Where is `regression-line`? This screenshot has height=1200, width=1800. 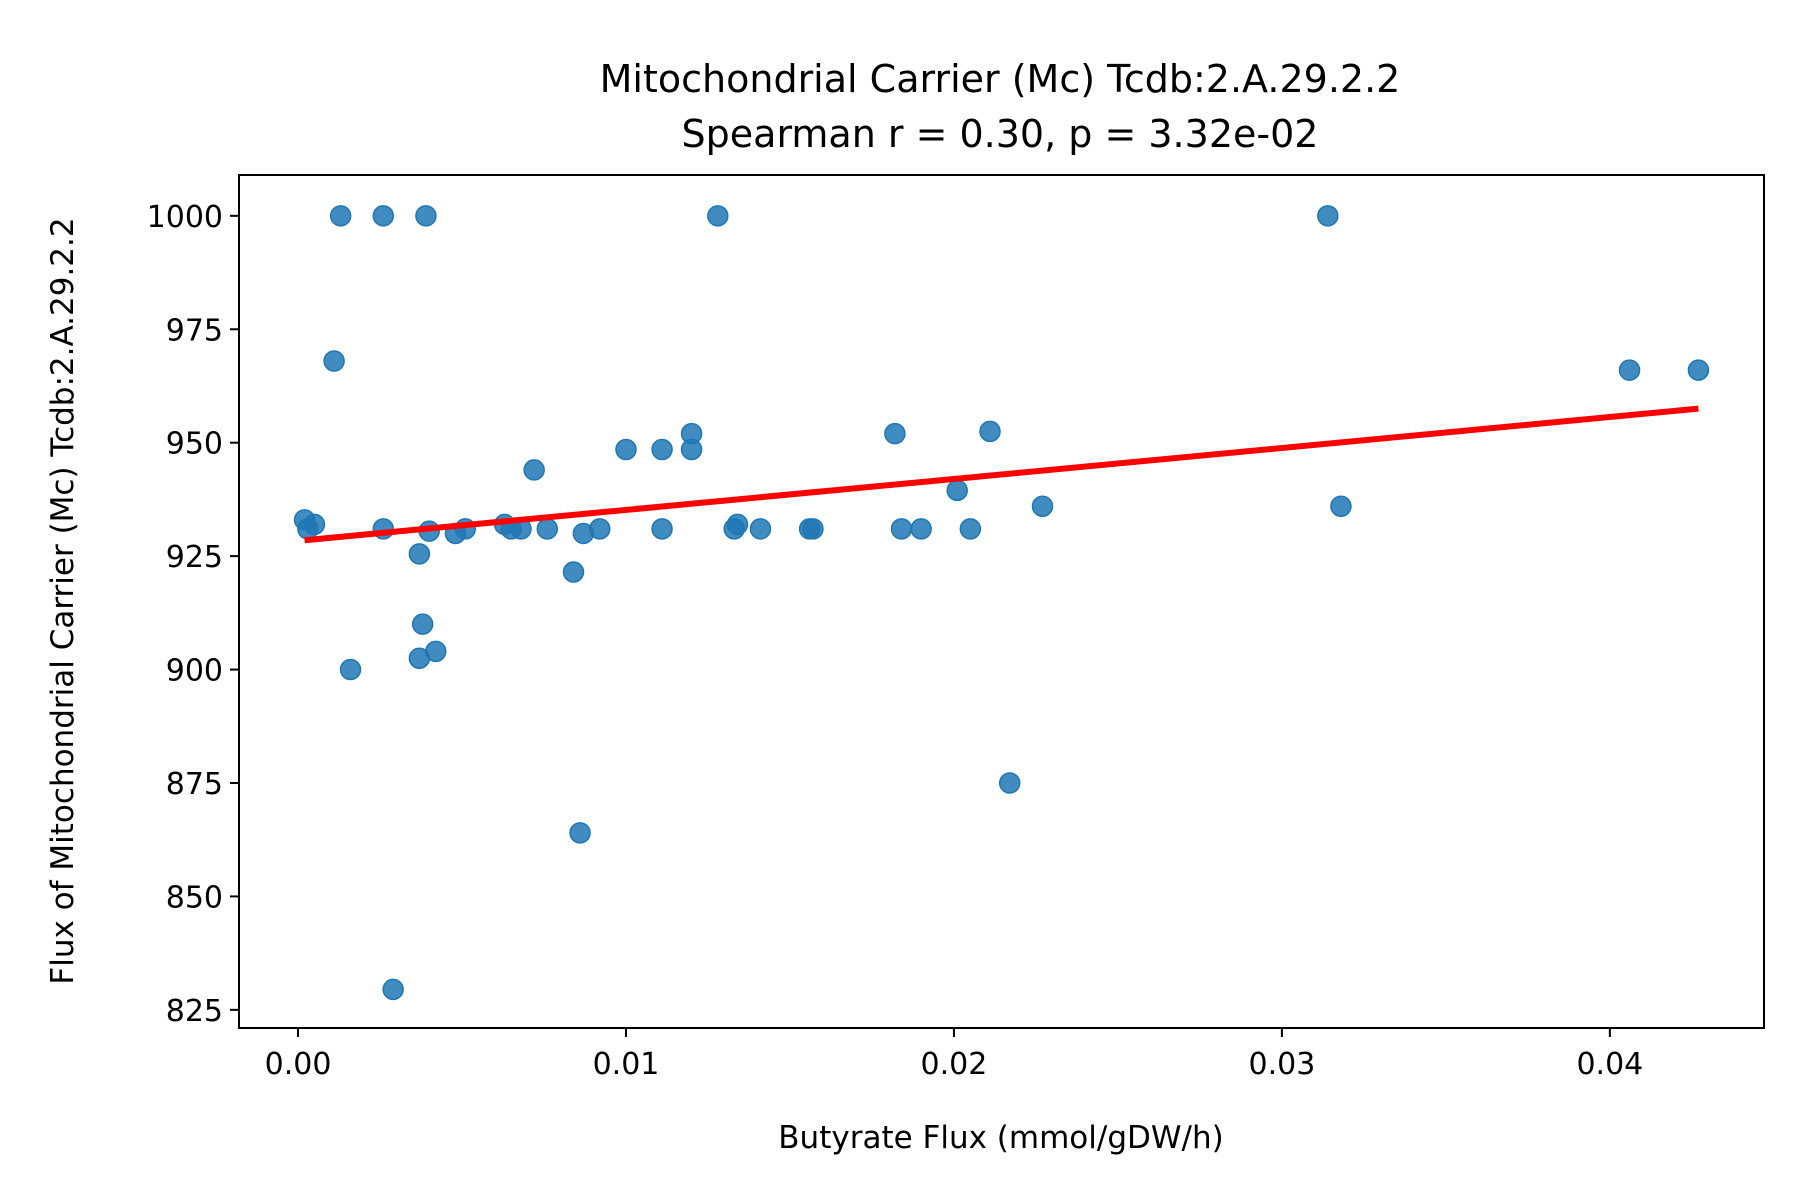 regression-line is located at coordinates (1001, 474).